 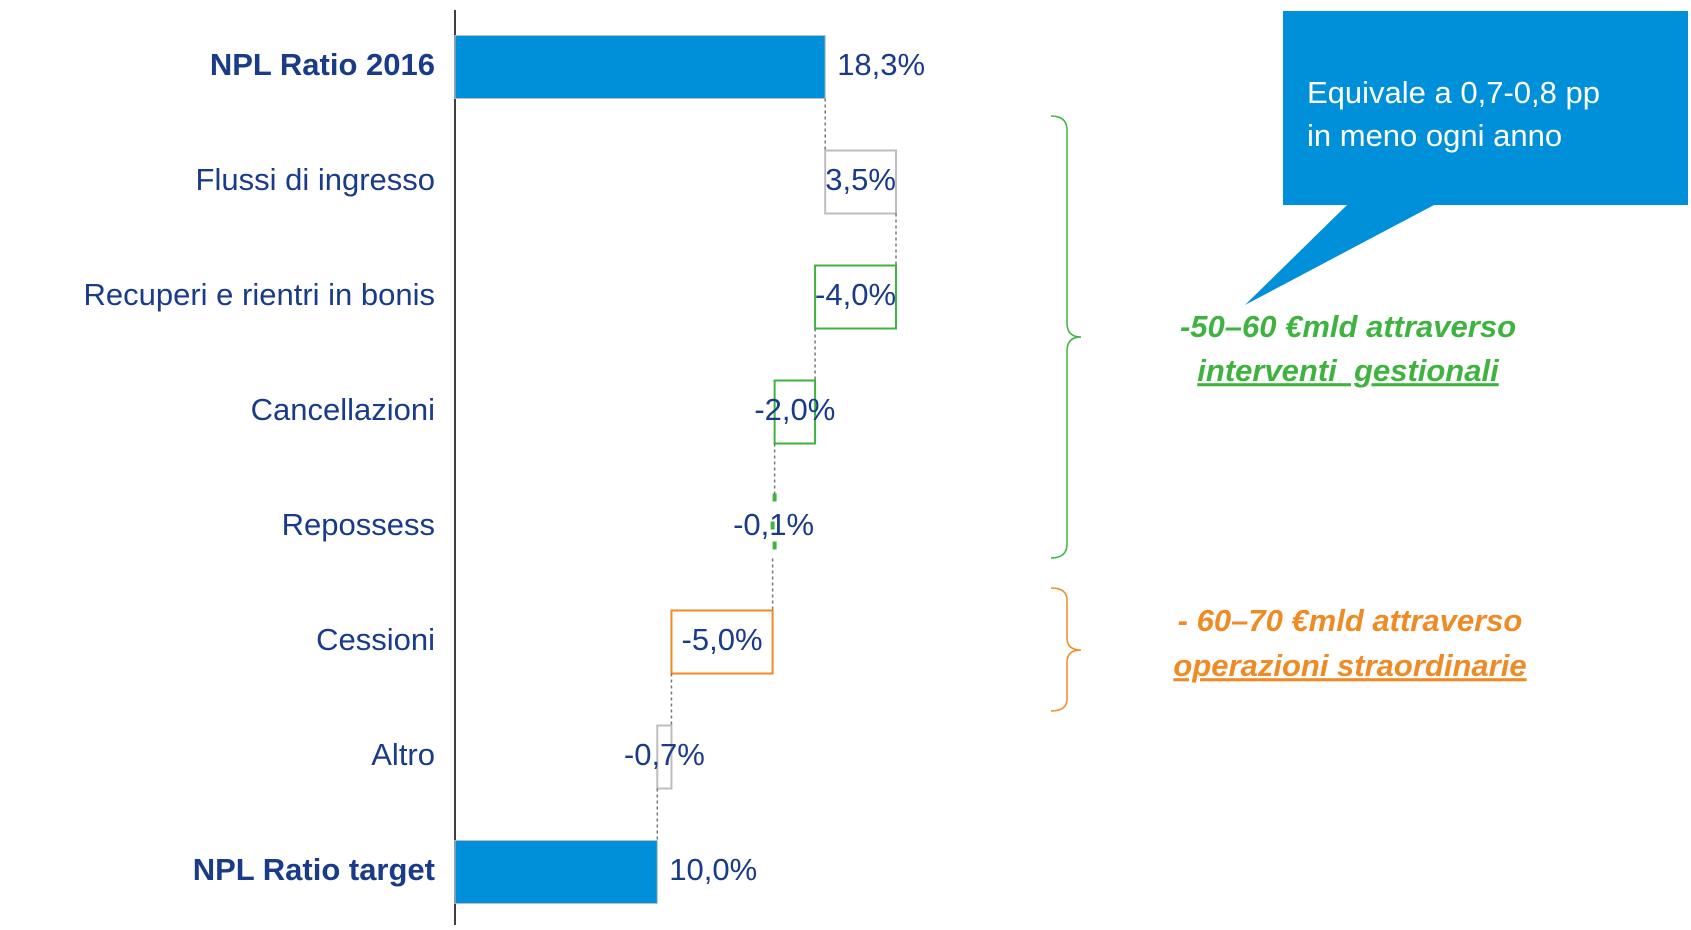 I want to click on annotation: operazioni straordinarie, so click(x=1349, y=665).